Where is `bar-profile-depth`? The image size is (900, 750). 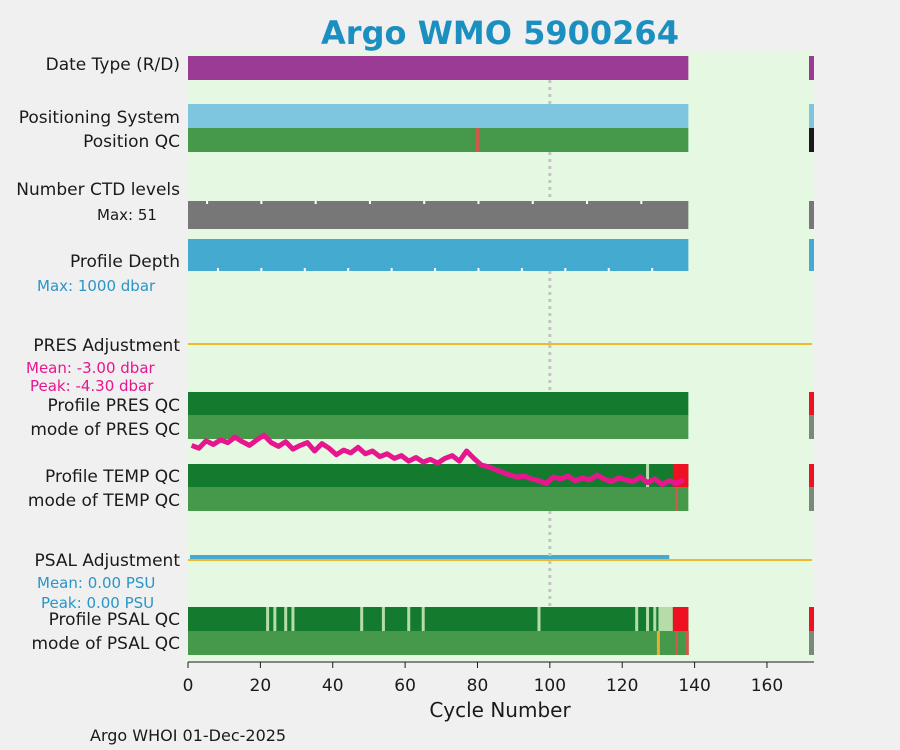 bar-profile-depth is located at coordinates (438, 255).